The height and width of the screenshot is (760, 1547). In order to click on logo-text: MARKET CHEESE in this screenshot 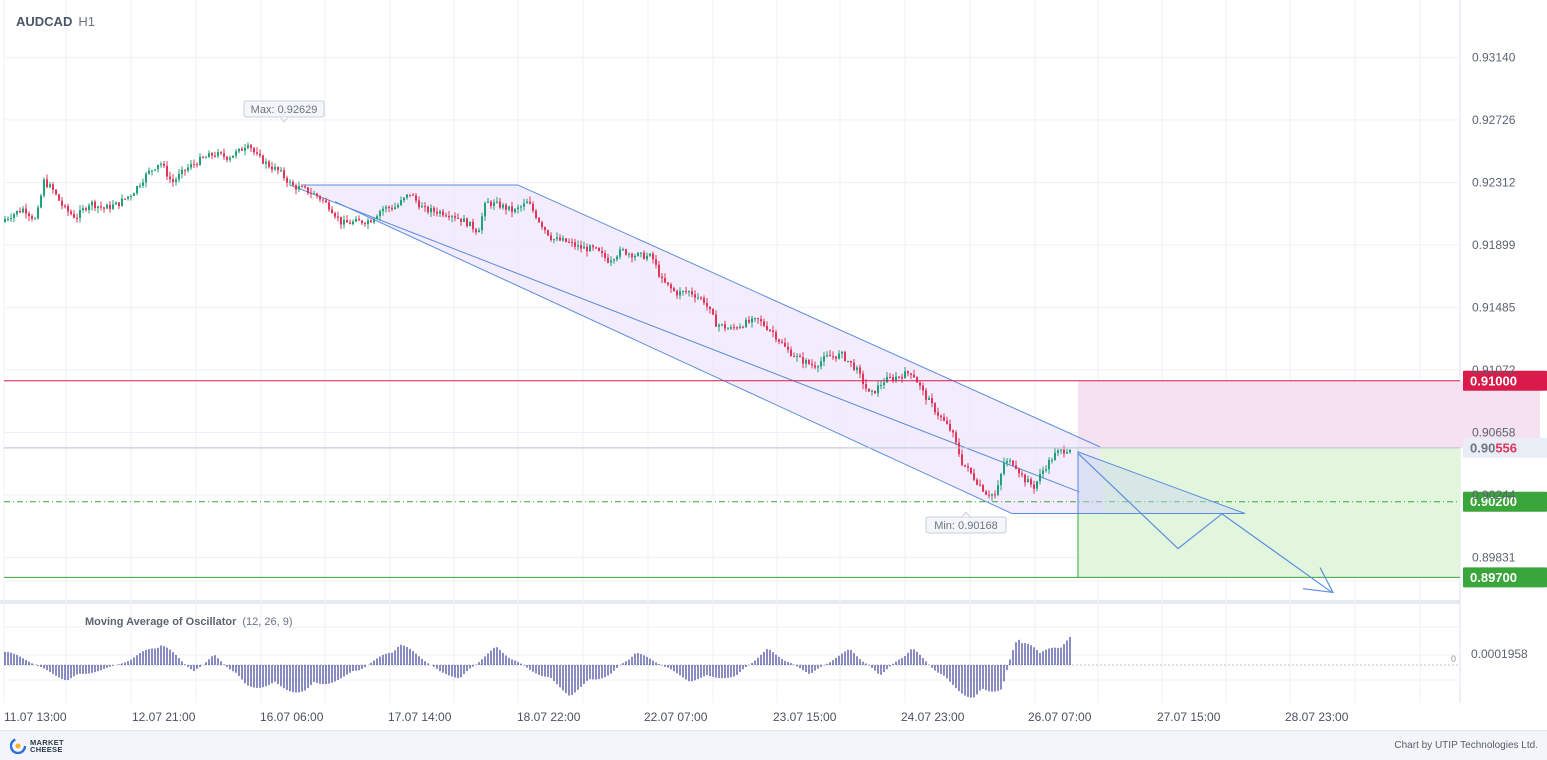, I will do `click(47, 746)`.